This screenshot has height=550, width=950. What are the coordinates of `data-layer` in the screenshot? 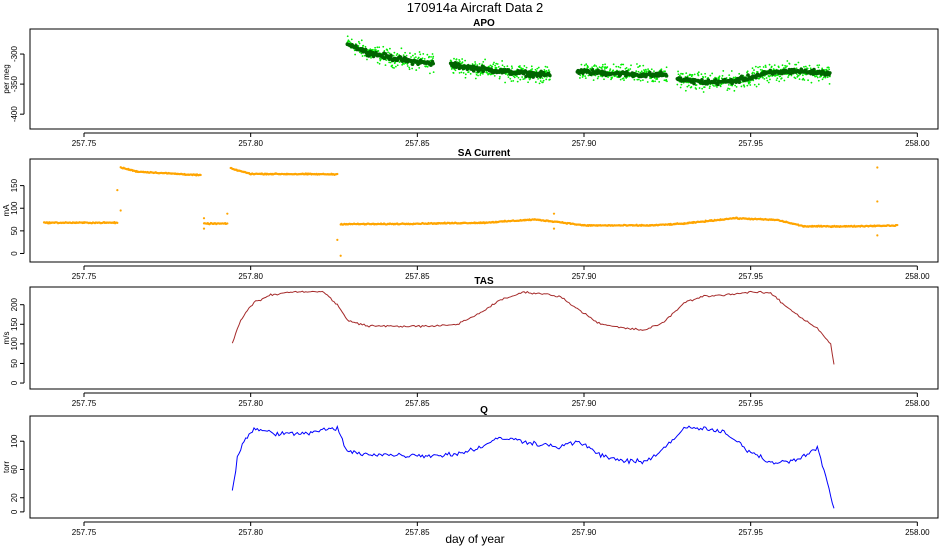 It's located at (533, 327).